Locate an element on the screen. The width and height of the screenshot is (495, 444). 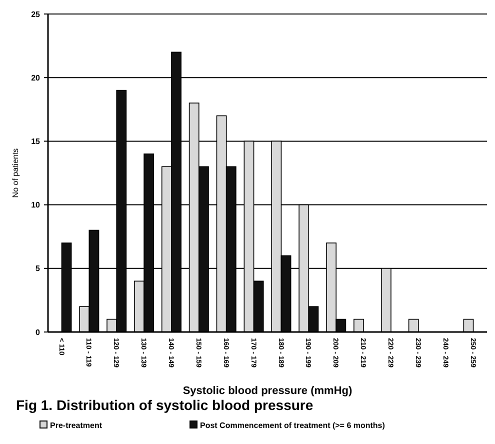
y-tick-label: 20 is located at coordinates (36, 77).